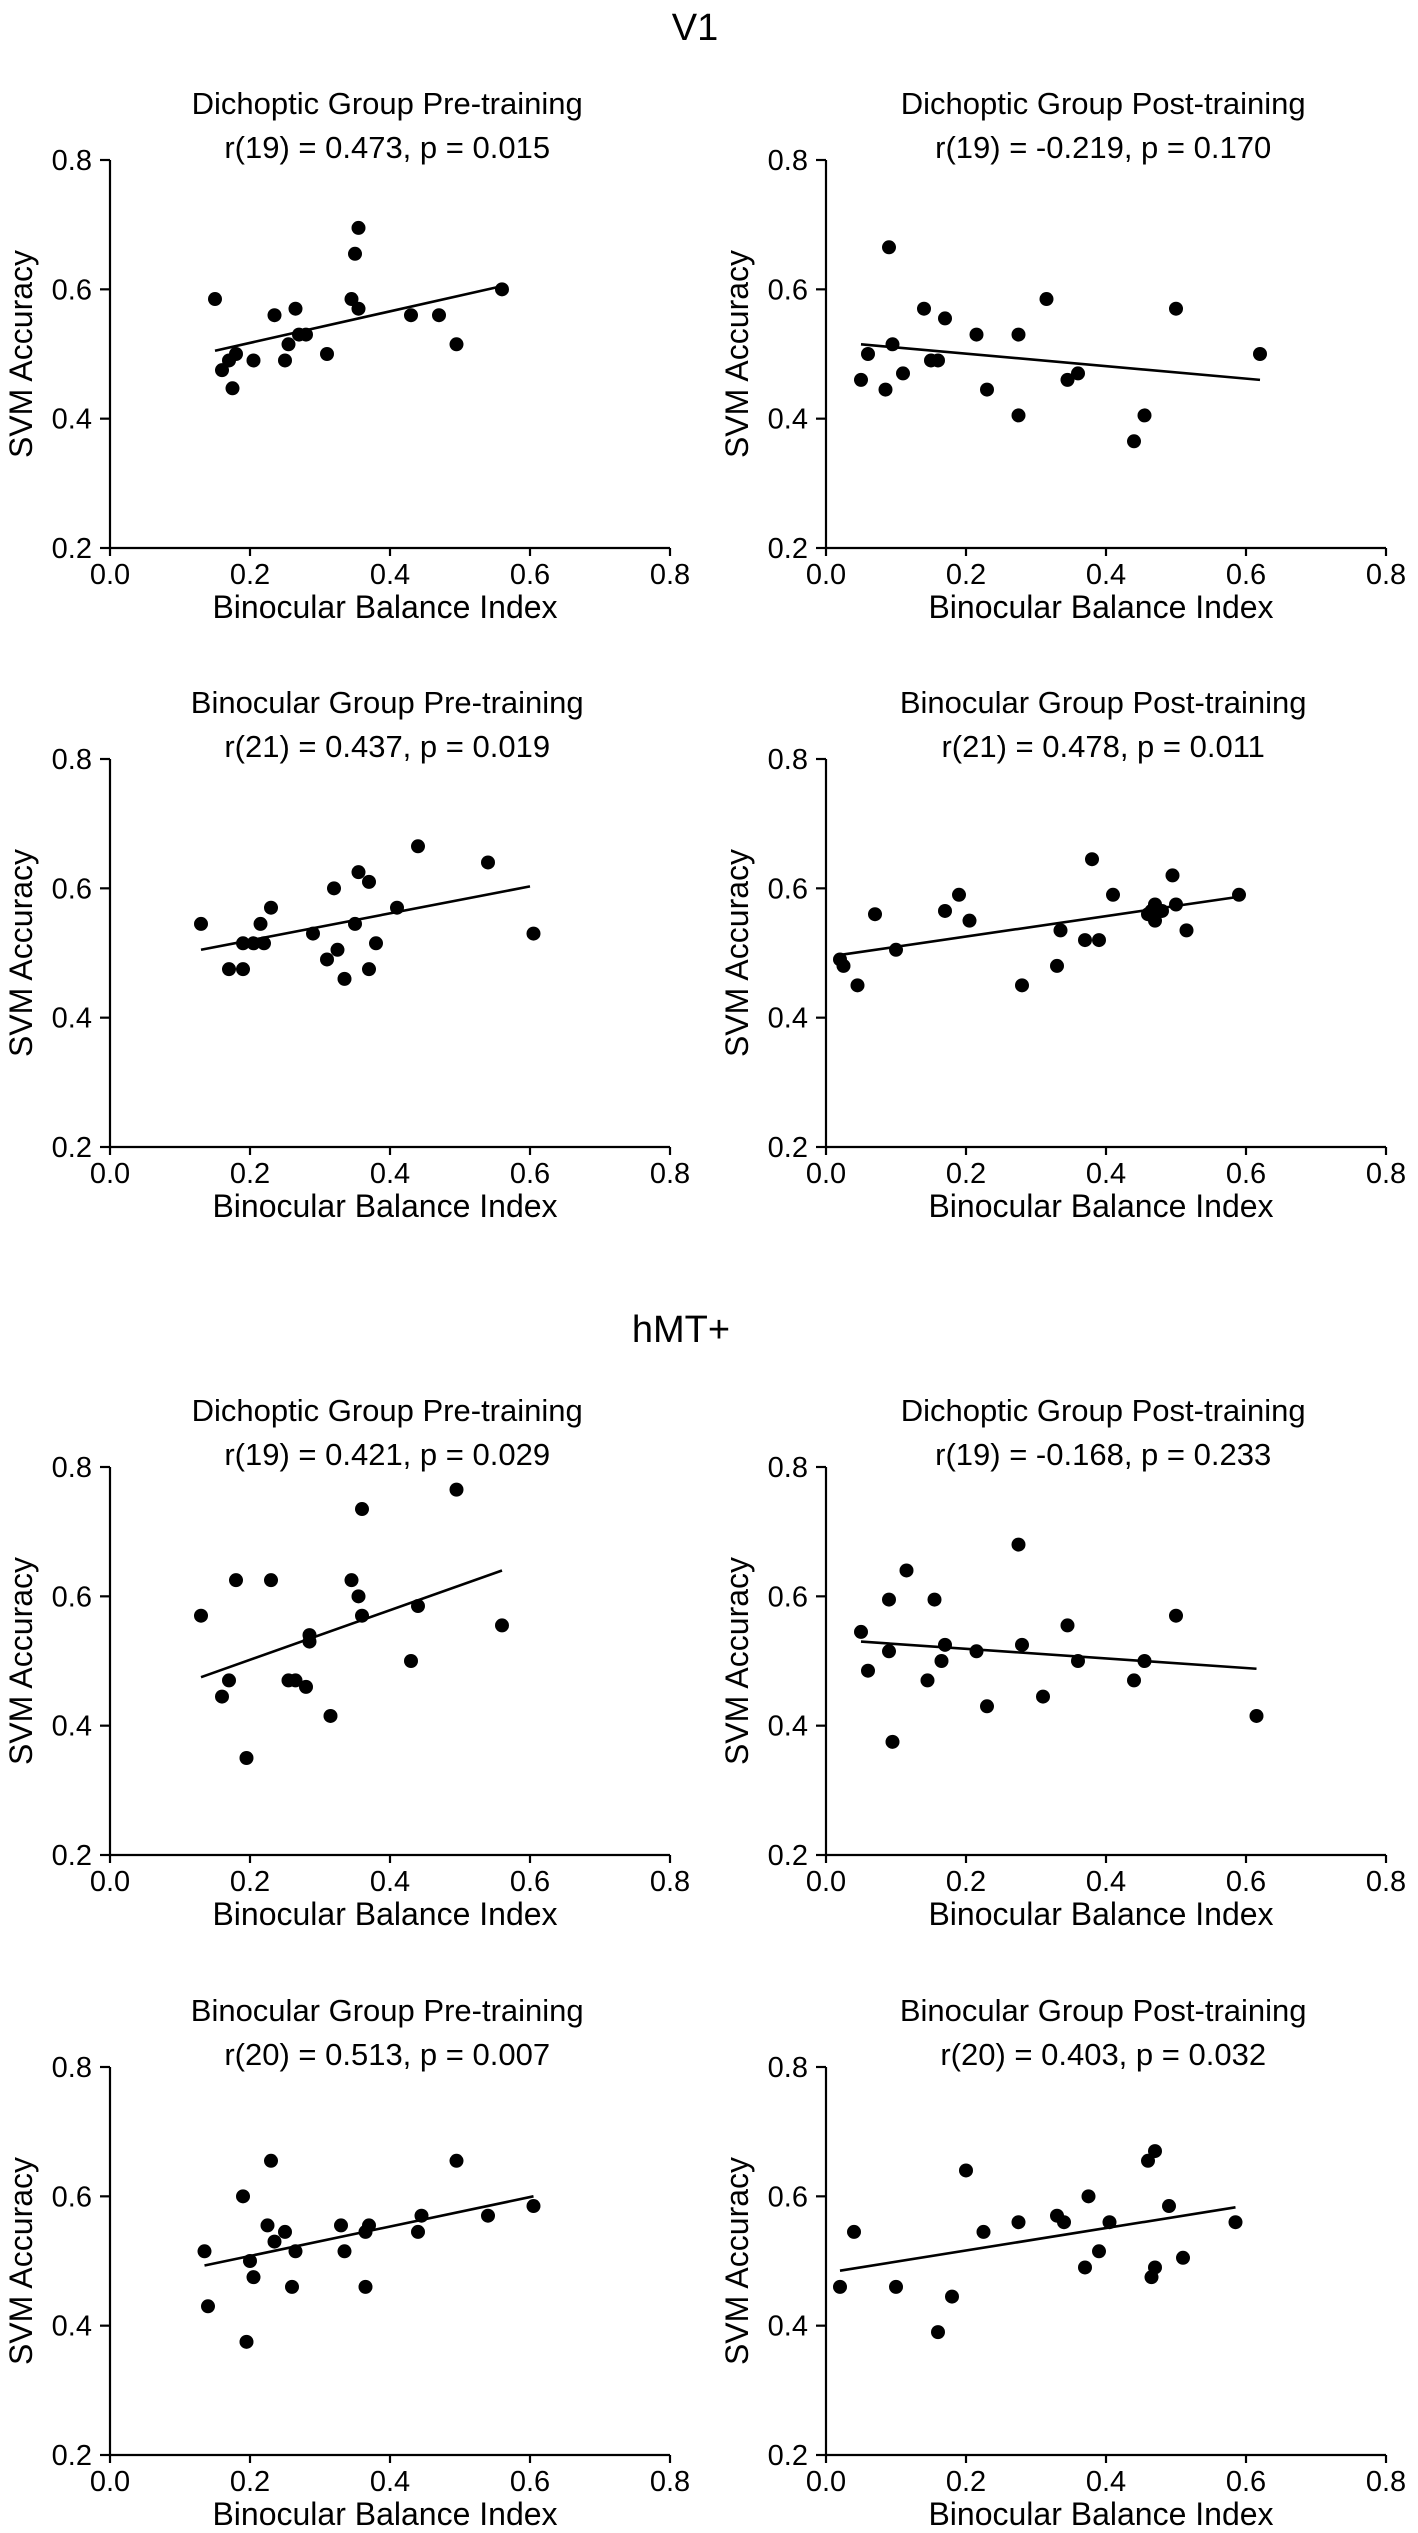 This screenshot has width=1418, height=2533. Describe the element at coordinates (1103, 103) in the screenshot. I see `chart-title: Dichoptic Group Post-training` at that location.